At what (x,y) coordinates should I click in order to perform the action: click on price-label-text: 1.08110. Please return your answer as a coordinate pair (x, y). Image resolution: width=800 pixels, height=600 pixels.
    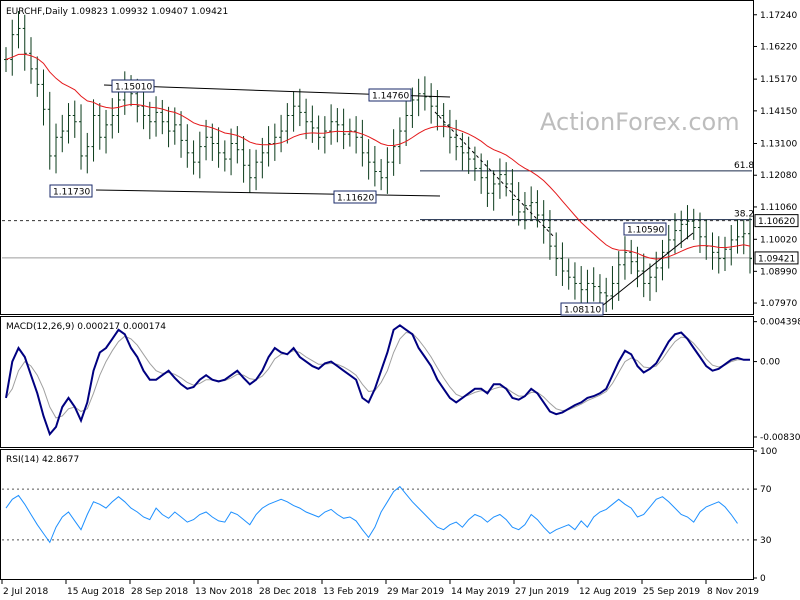
    Looking at the image, I should click on (582, 311).